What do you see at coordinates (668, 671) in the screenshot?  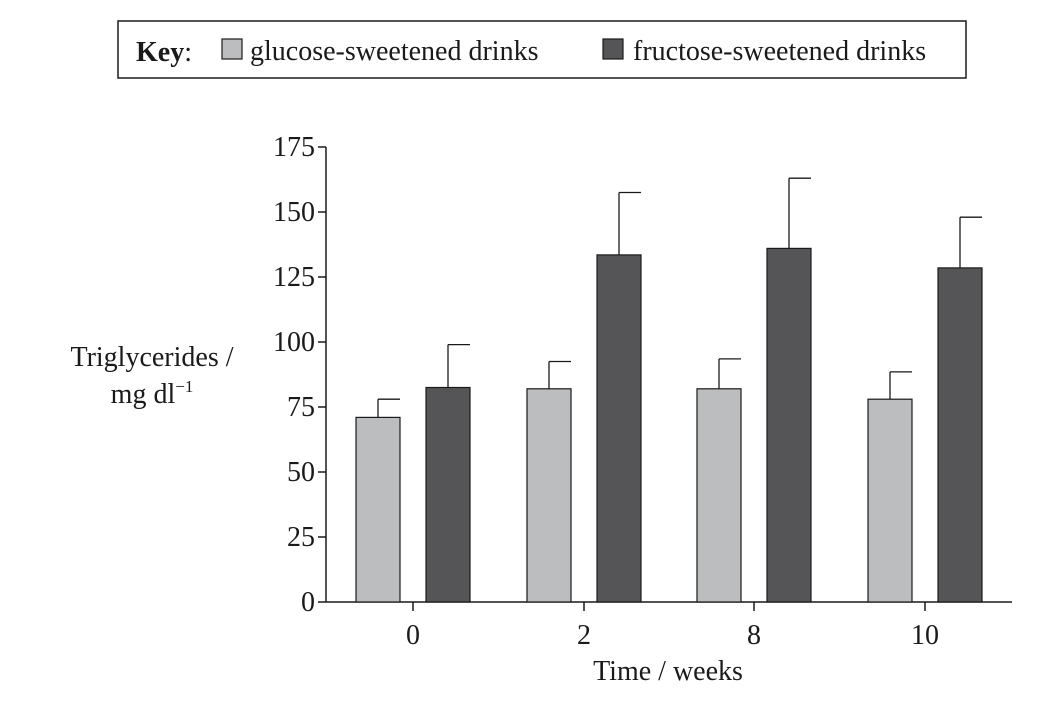 I see `x-axis-title: Time / weeks` at bounding box center [668, 671].